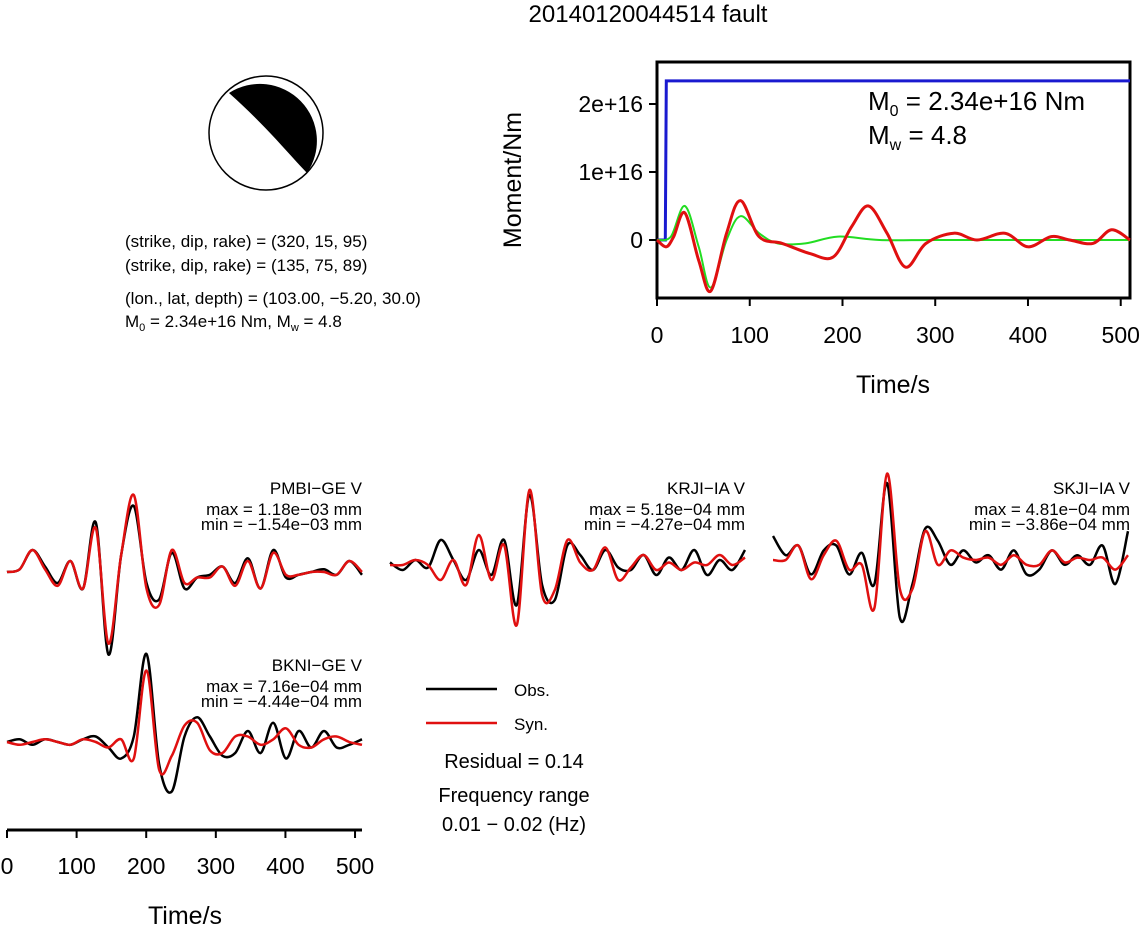 This screenshot has height=926, width=1143. Describe the element at coordinates (664, 524) in the screenshot. I see `min-amplitude-label: min = −4.27e−04 mm` at that location.